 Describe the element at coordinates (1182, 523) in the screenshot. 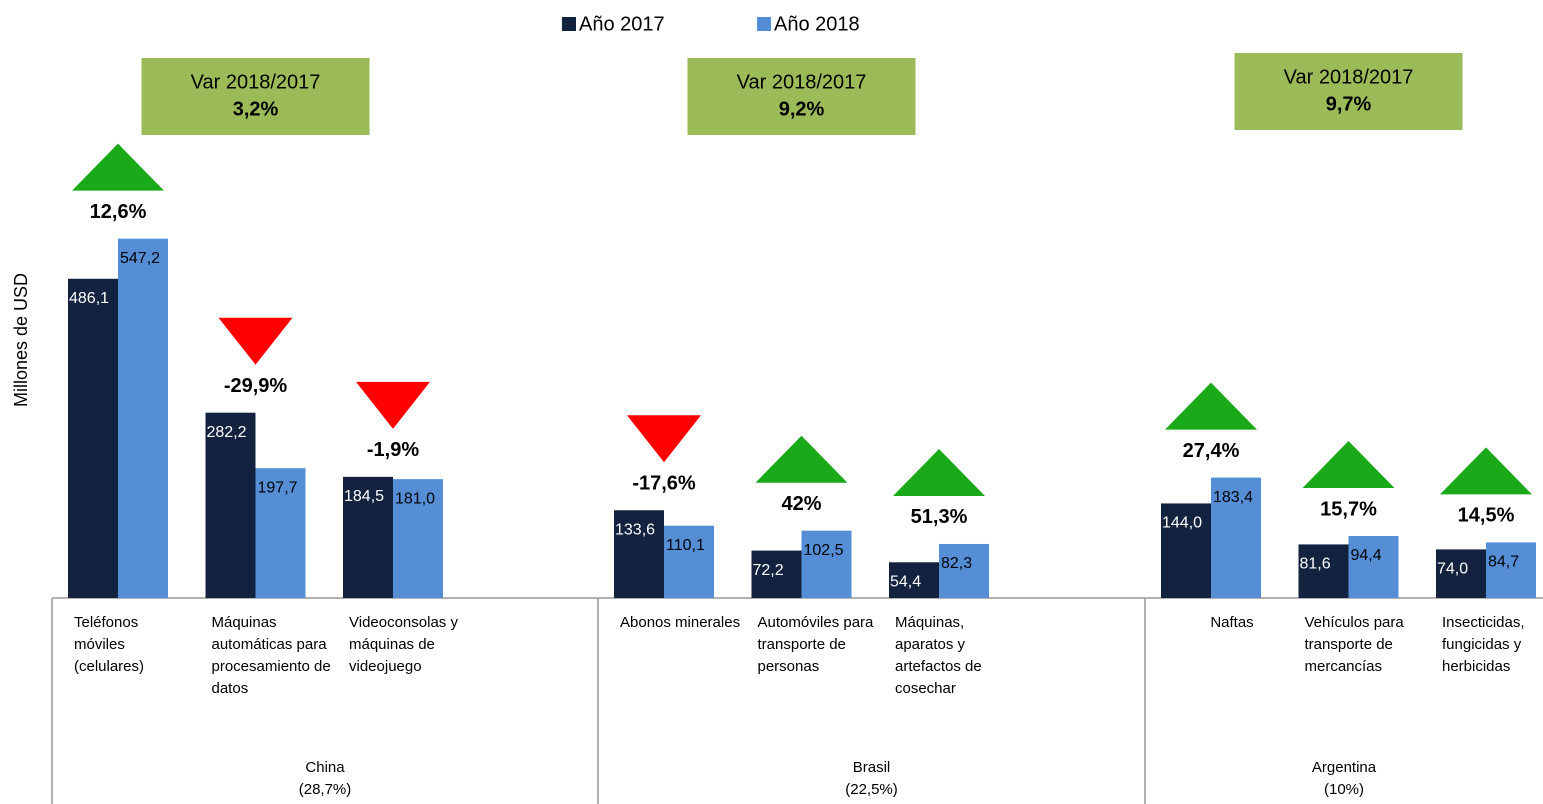

I see `value-label: 144,0` at that location.